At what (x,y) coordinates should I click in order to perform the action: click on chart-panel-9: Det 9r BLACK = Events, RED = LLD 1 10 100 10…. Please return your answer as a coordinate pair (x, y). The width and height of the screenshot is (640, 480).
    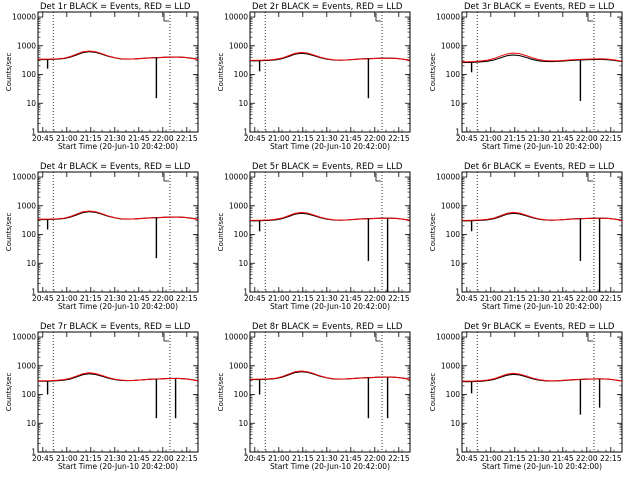
    Looking at the image, I should click on (526, 396).